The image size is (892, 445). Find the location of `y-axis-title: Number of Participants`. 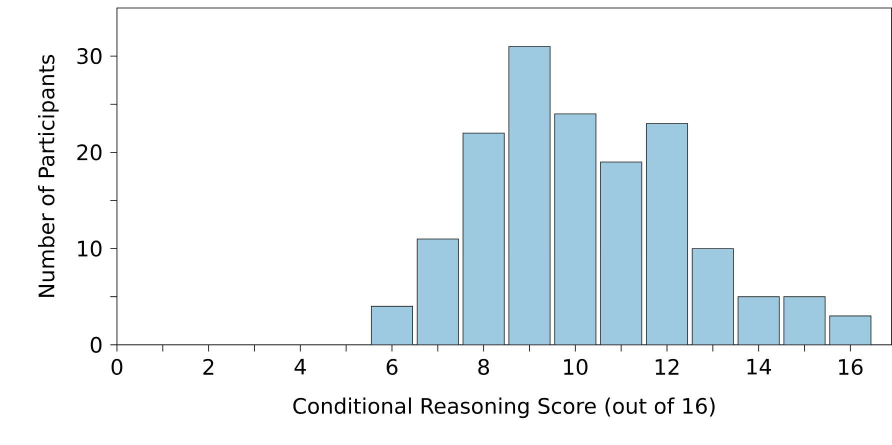

y-axis-title: Number of Participants is located at coordinates (48, 176).